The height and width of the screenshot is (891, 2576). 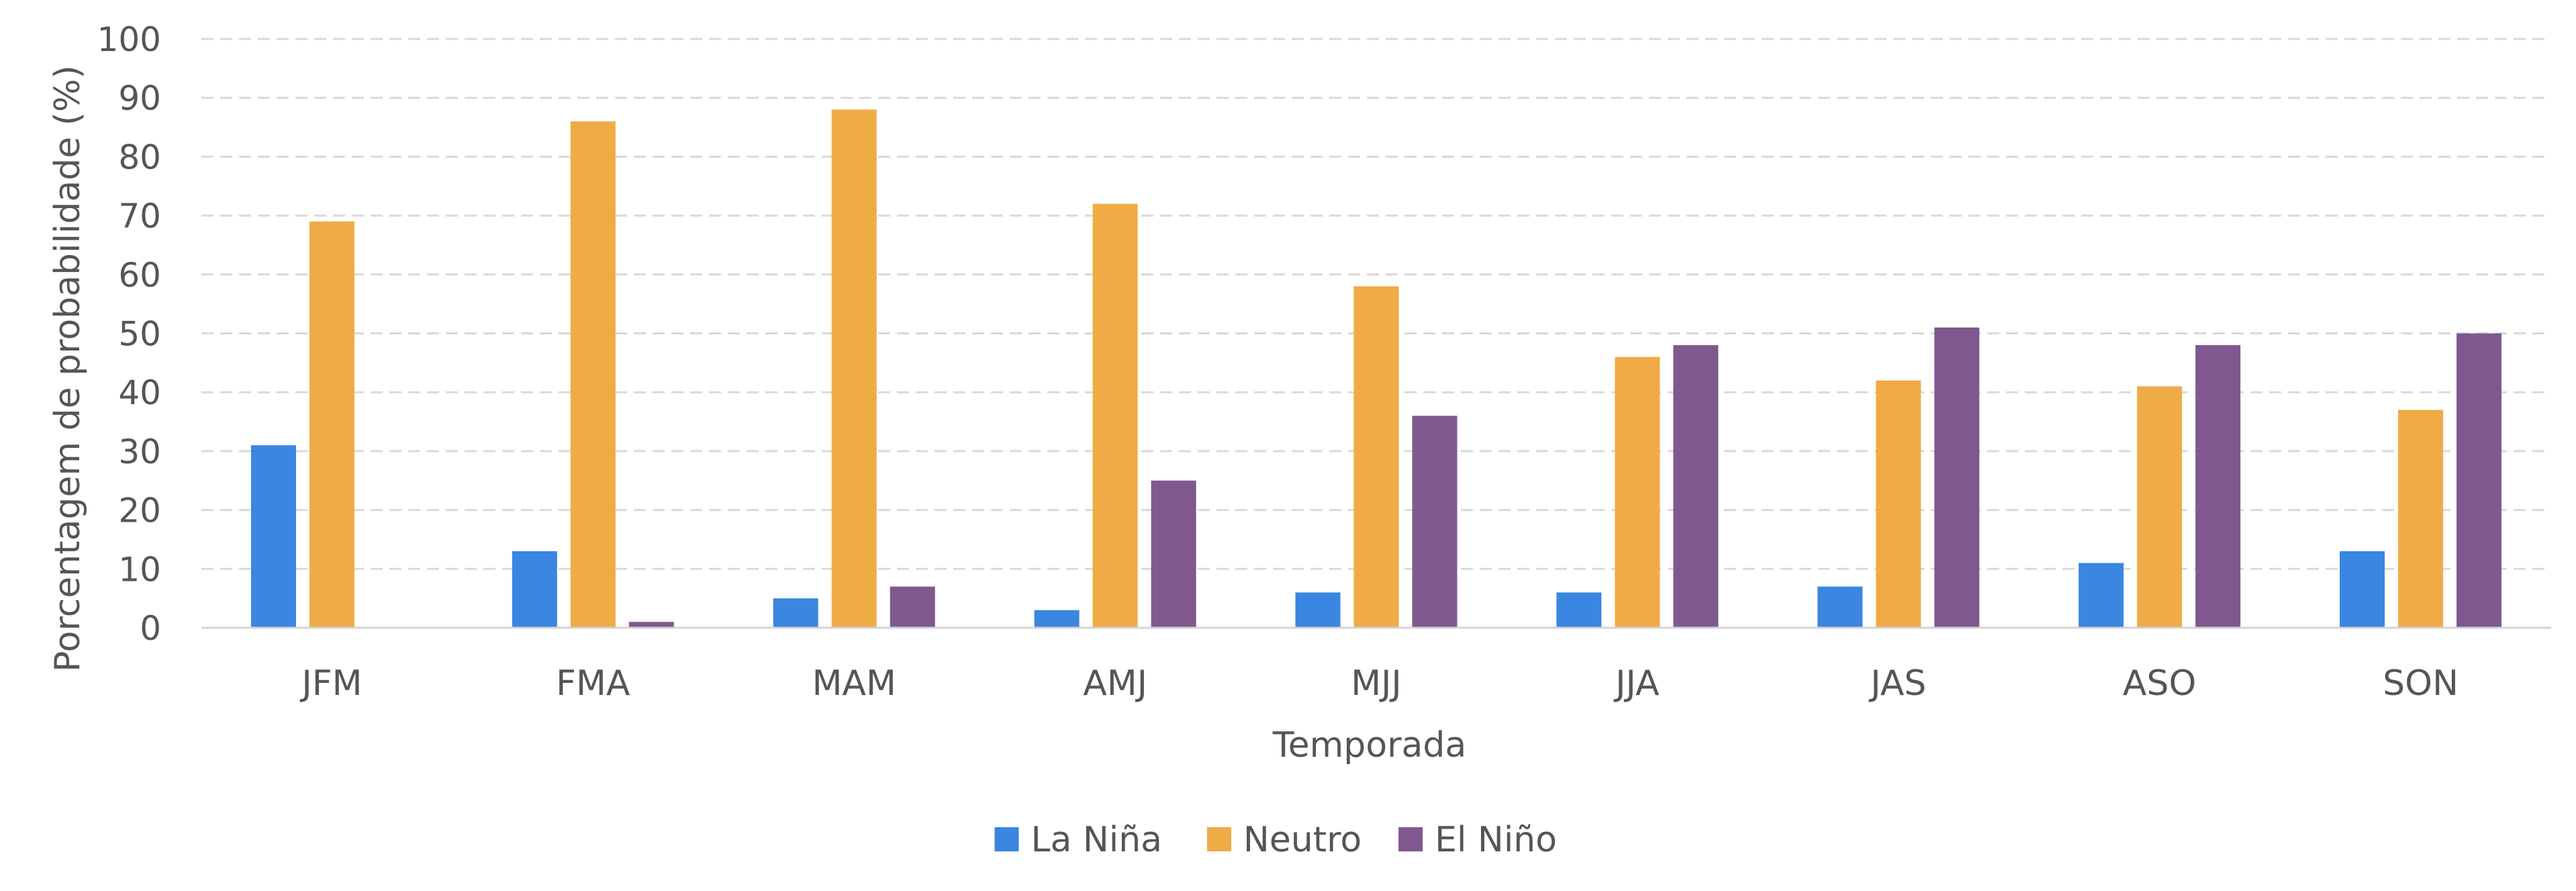 What do you see at coordinates (1897, 683) in the screenshot?
I see `x-tick-label: JAS` at bounding box center [1897, 683].